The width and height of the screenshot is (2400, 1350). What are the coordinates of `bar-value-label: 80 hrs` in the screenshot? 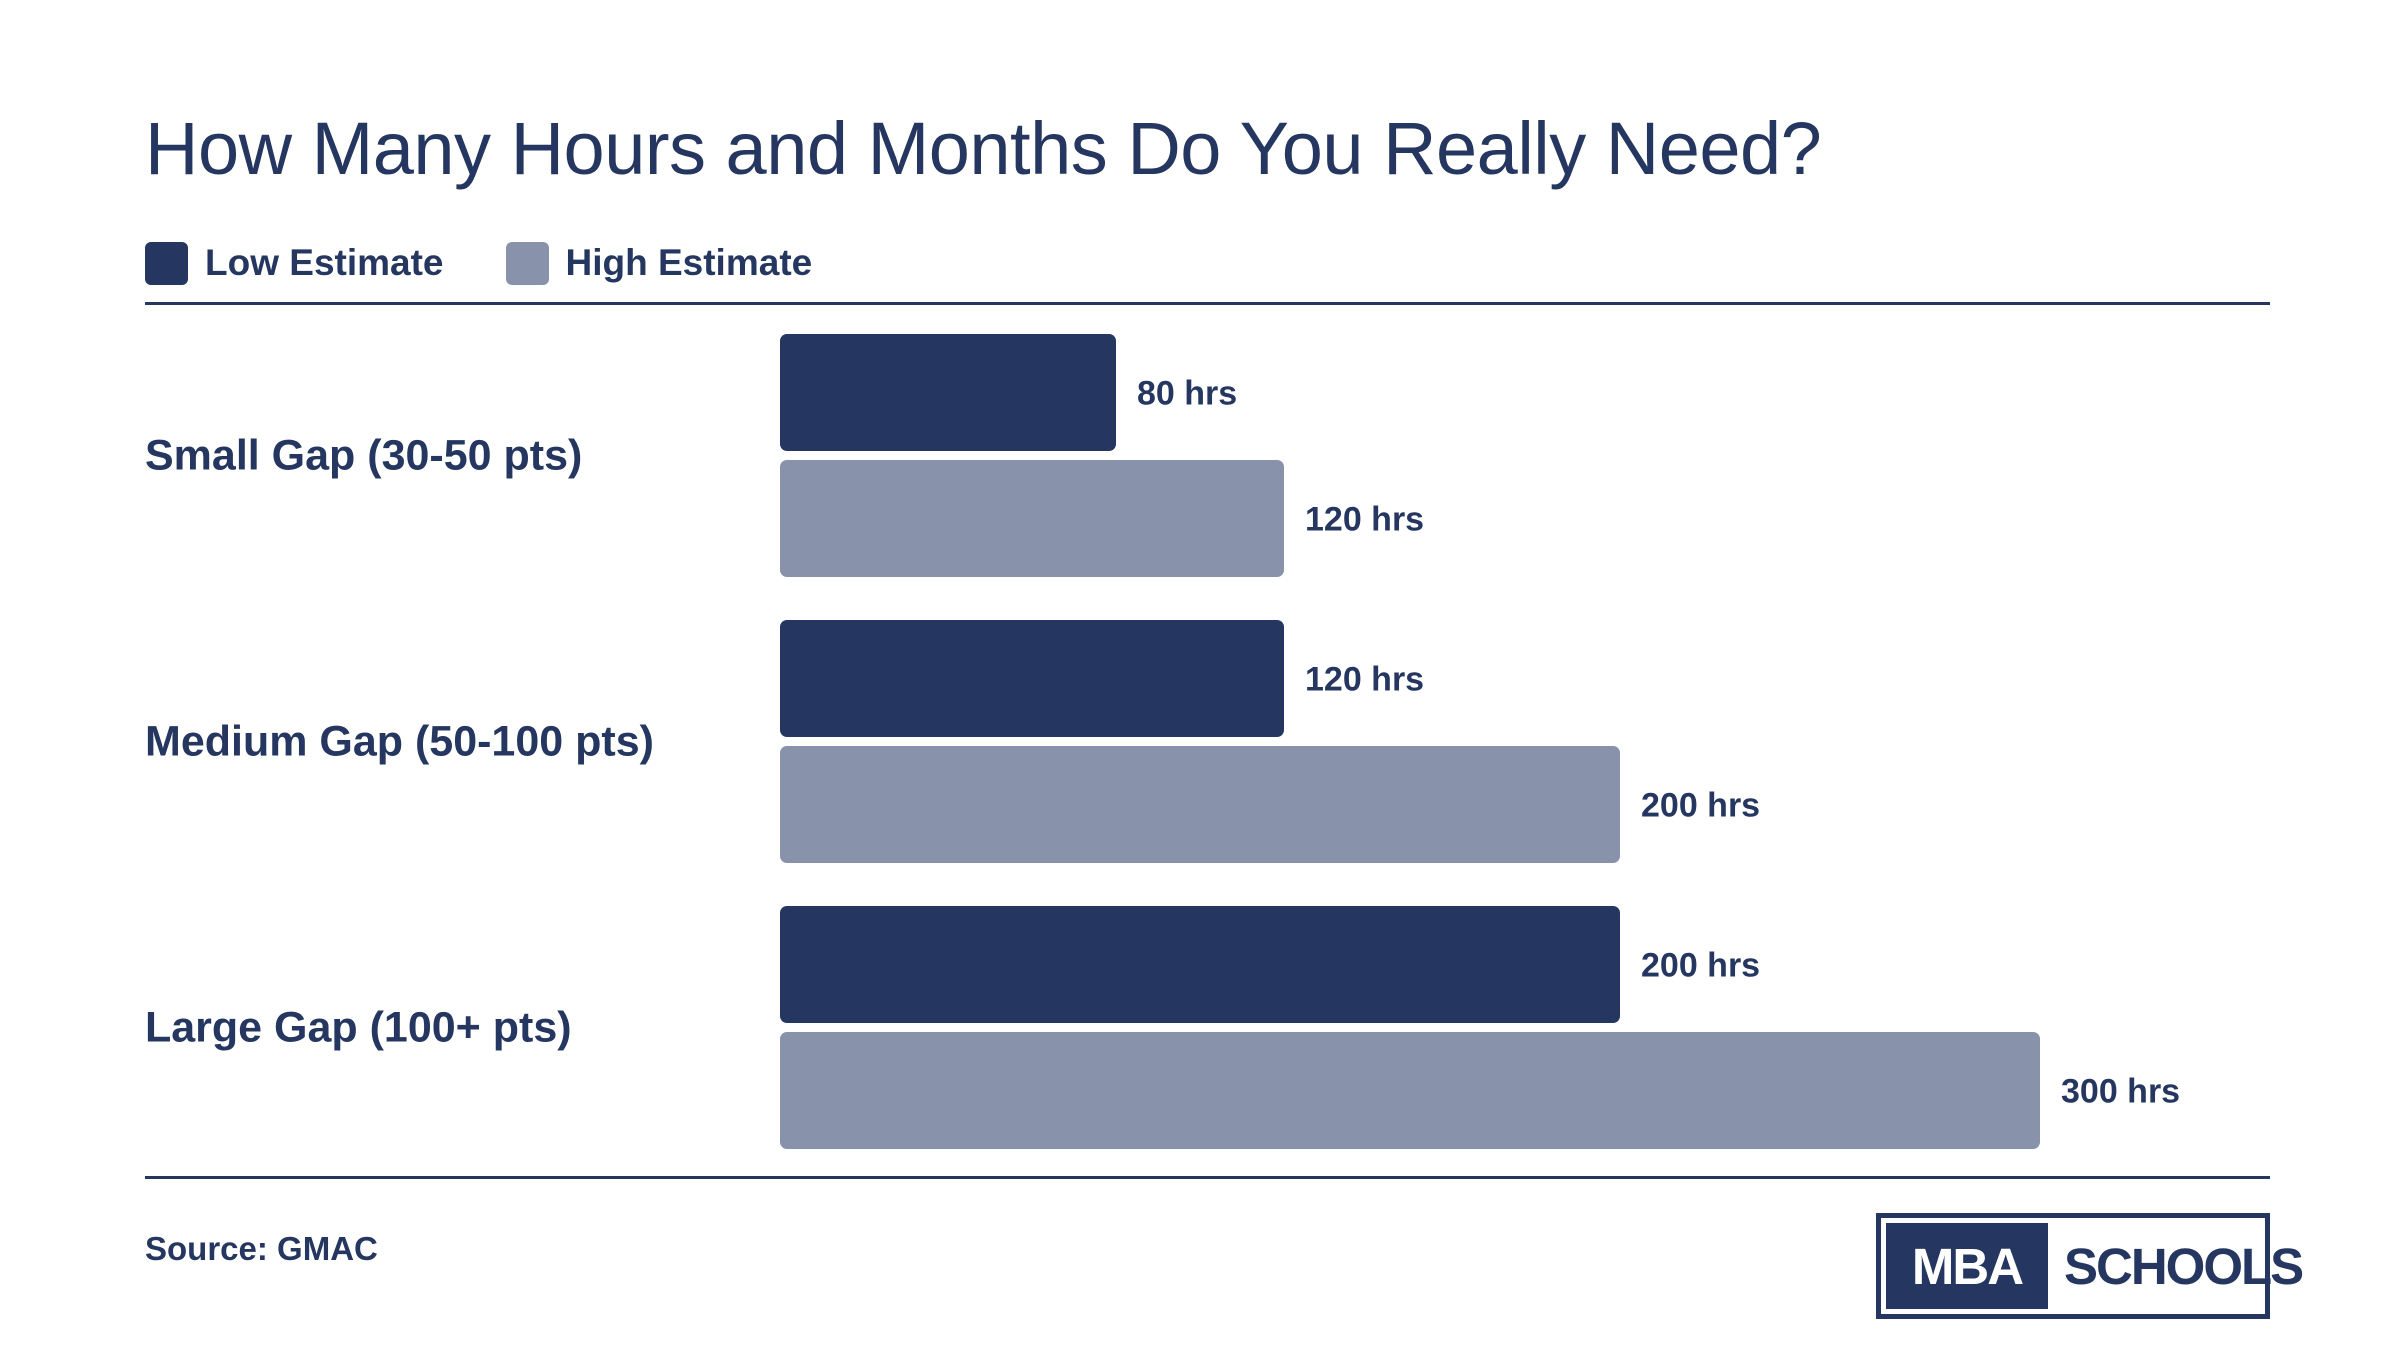 It's located at (1187, 394).